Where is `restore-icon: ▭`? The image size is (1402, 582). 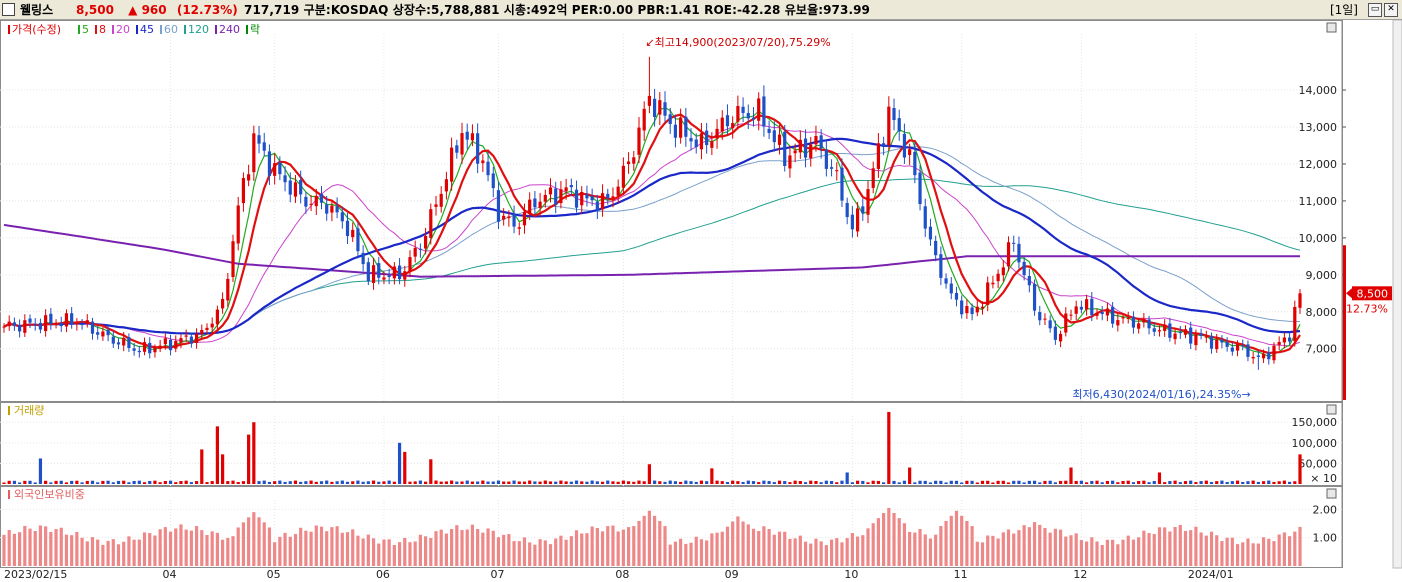
restore-icon: ▭ is located at coordinates (1375, 10).